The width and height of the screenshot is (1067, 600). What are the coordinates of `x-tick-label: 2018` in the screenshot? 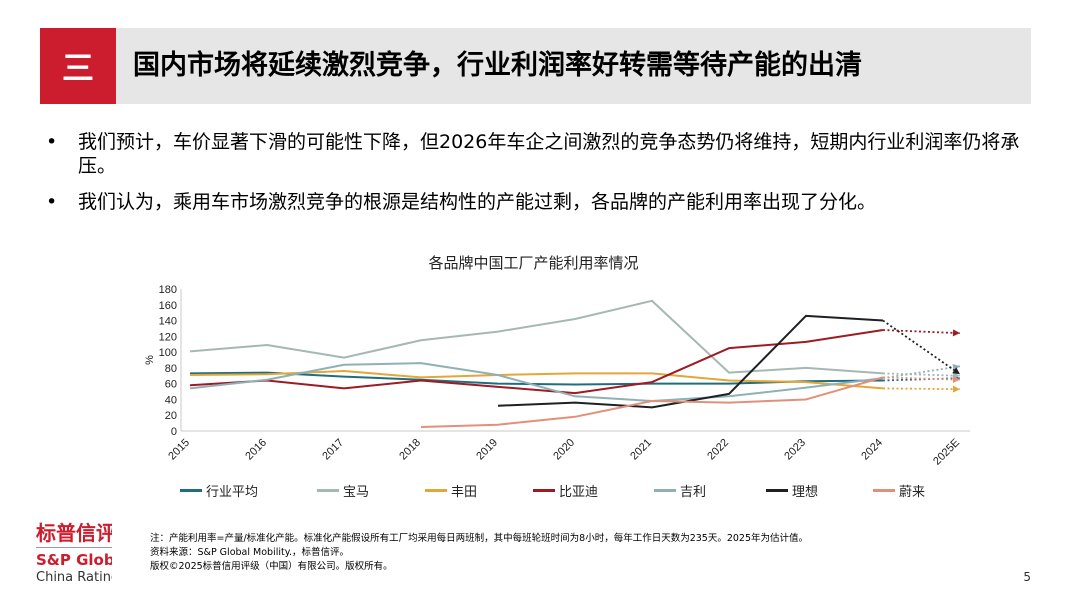 It's located at (410, 450).